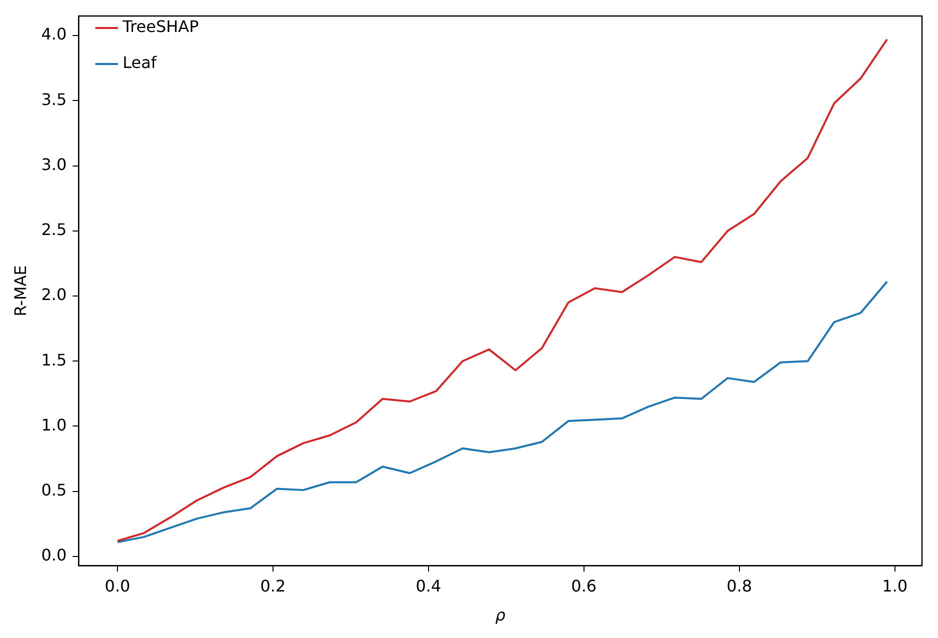  What do you see at coordinates (161, 26) in the screenshot?
I see `legend-label: TreeSHAP` at bounding box center [161, 26].